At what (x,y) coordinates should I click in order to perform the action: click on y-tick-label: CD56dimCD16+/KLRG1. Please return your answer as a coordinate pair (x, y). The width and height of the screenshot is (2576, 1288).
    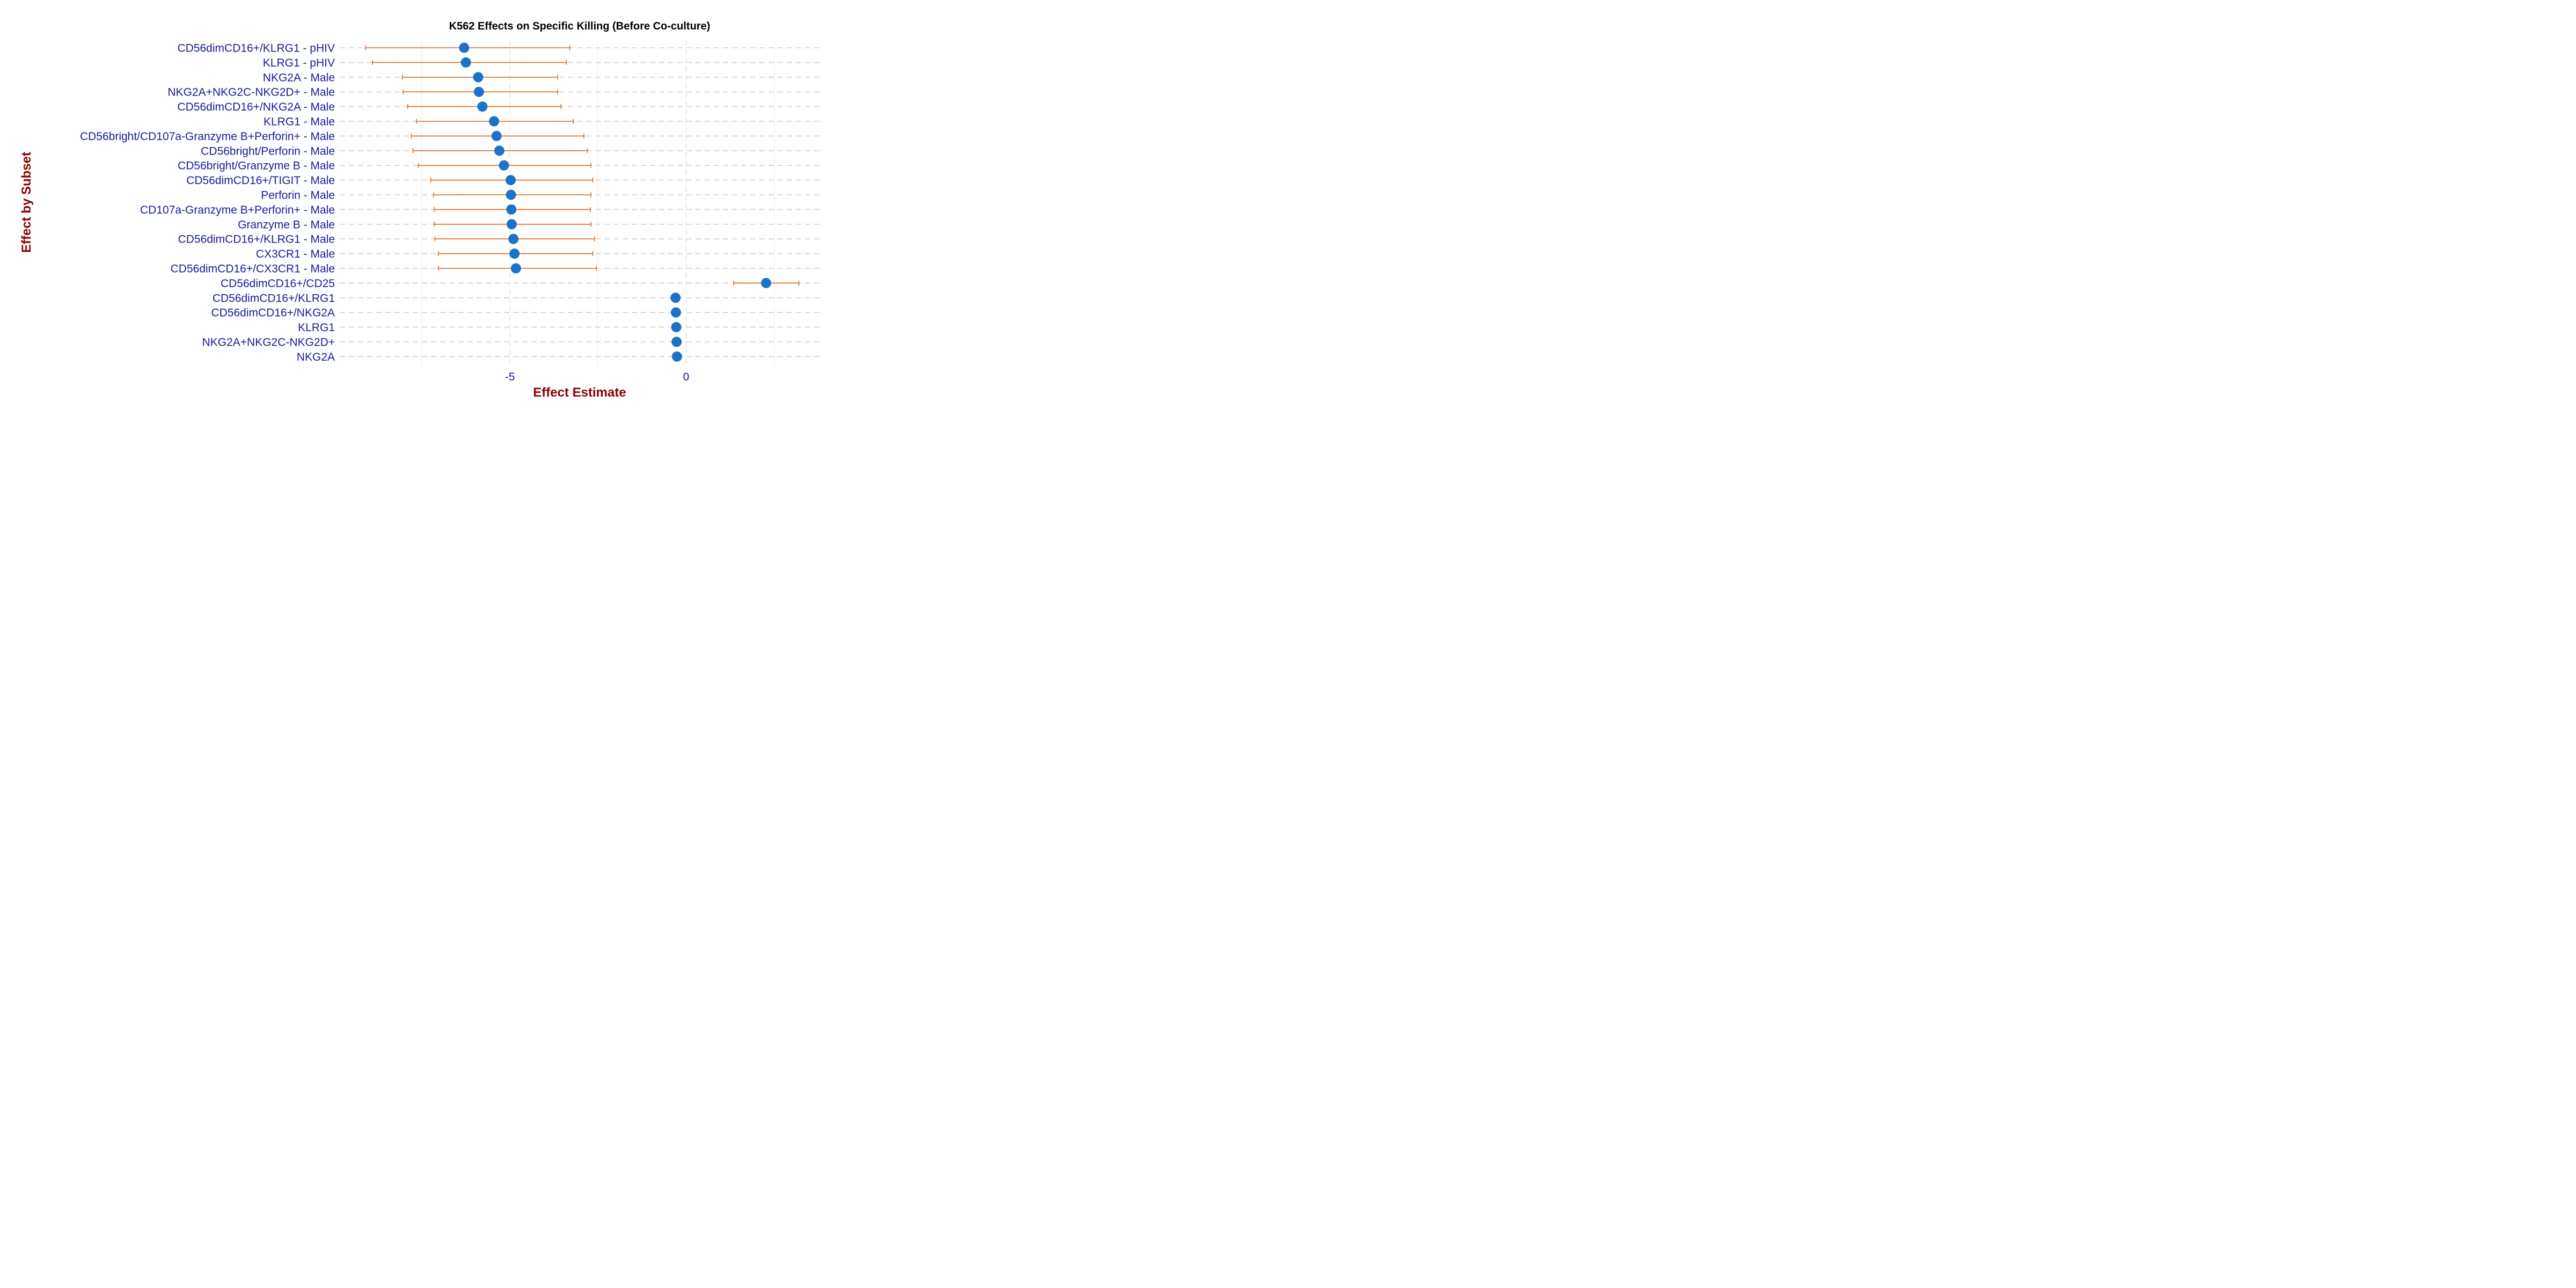
    Looking at the image, I should click on (274, 298).